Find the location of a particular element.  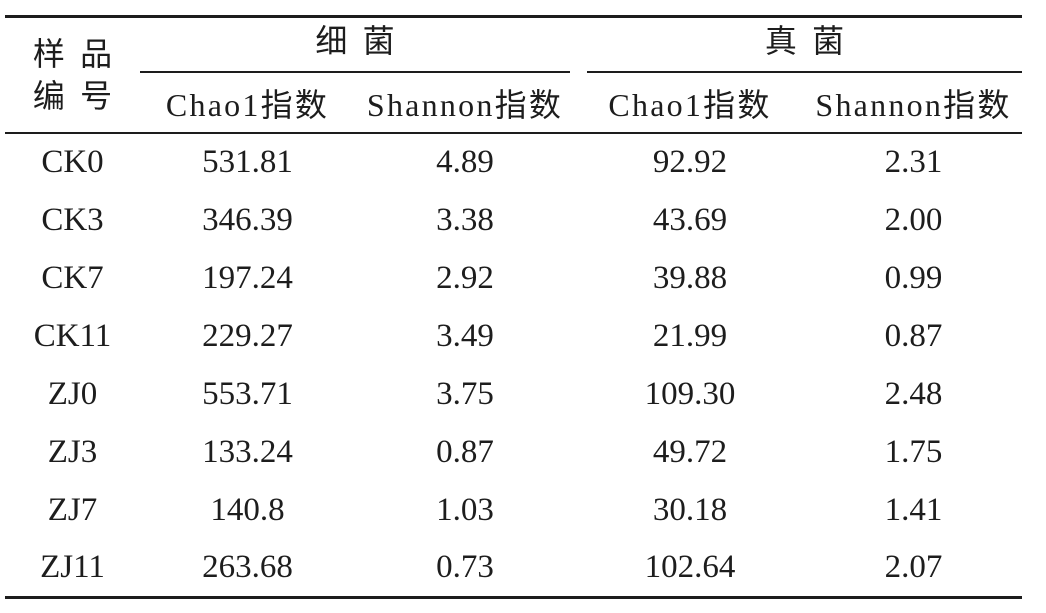

sample-id-cell: ZJ11 is located at coordinates (72, 566).